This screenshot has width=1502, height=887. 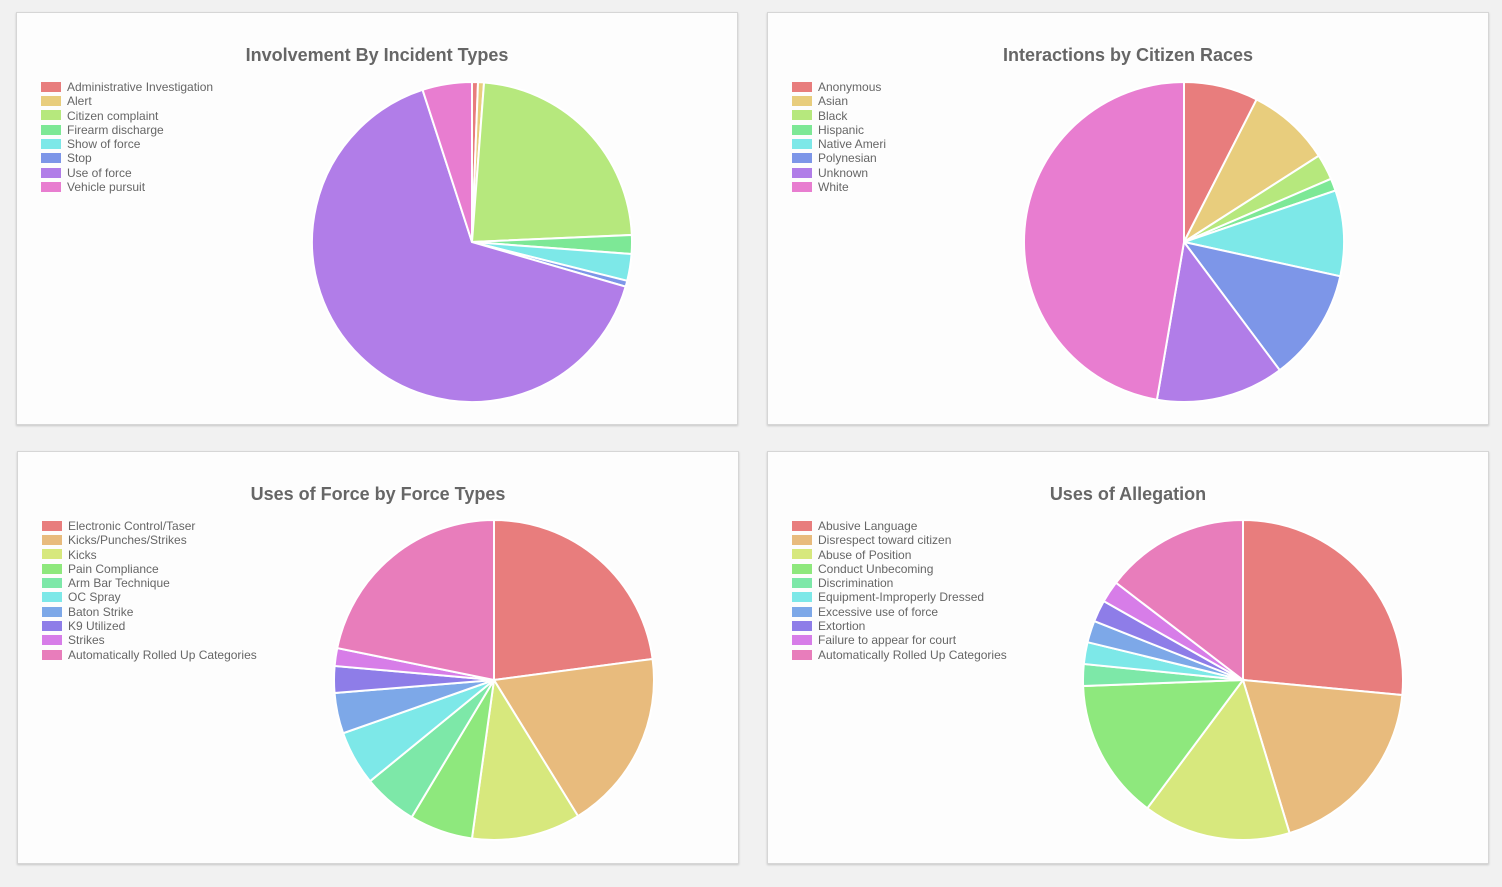 I want to click on legend-label: Failure to appear for court, so click(x=887, y=640).